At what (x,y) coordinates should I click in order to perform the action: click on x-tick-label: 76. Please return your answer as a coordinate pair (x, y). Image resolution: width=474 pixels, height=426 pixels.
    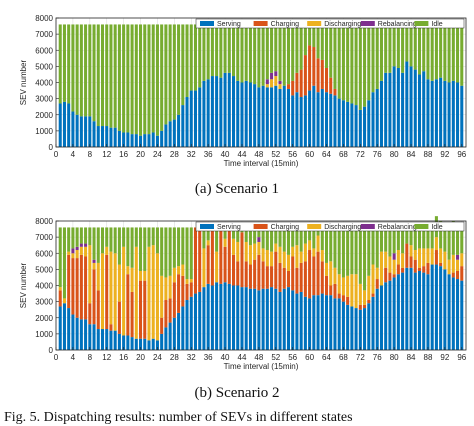
    Looking at the image, I should click on (377, 357).